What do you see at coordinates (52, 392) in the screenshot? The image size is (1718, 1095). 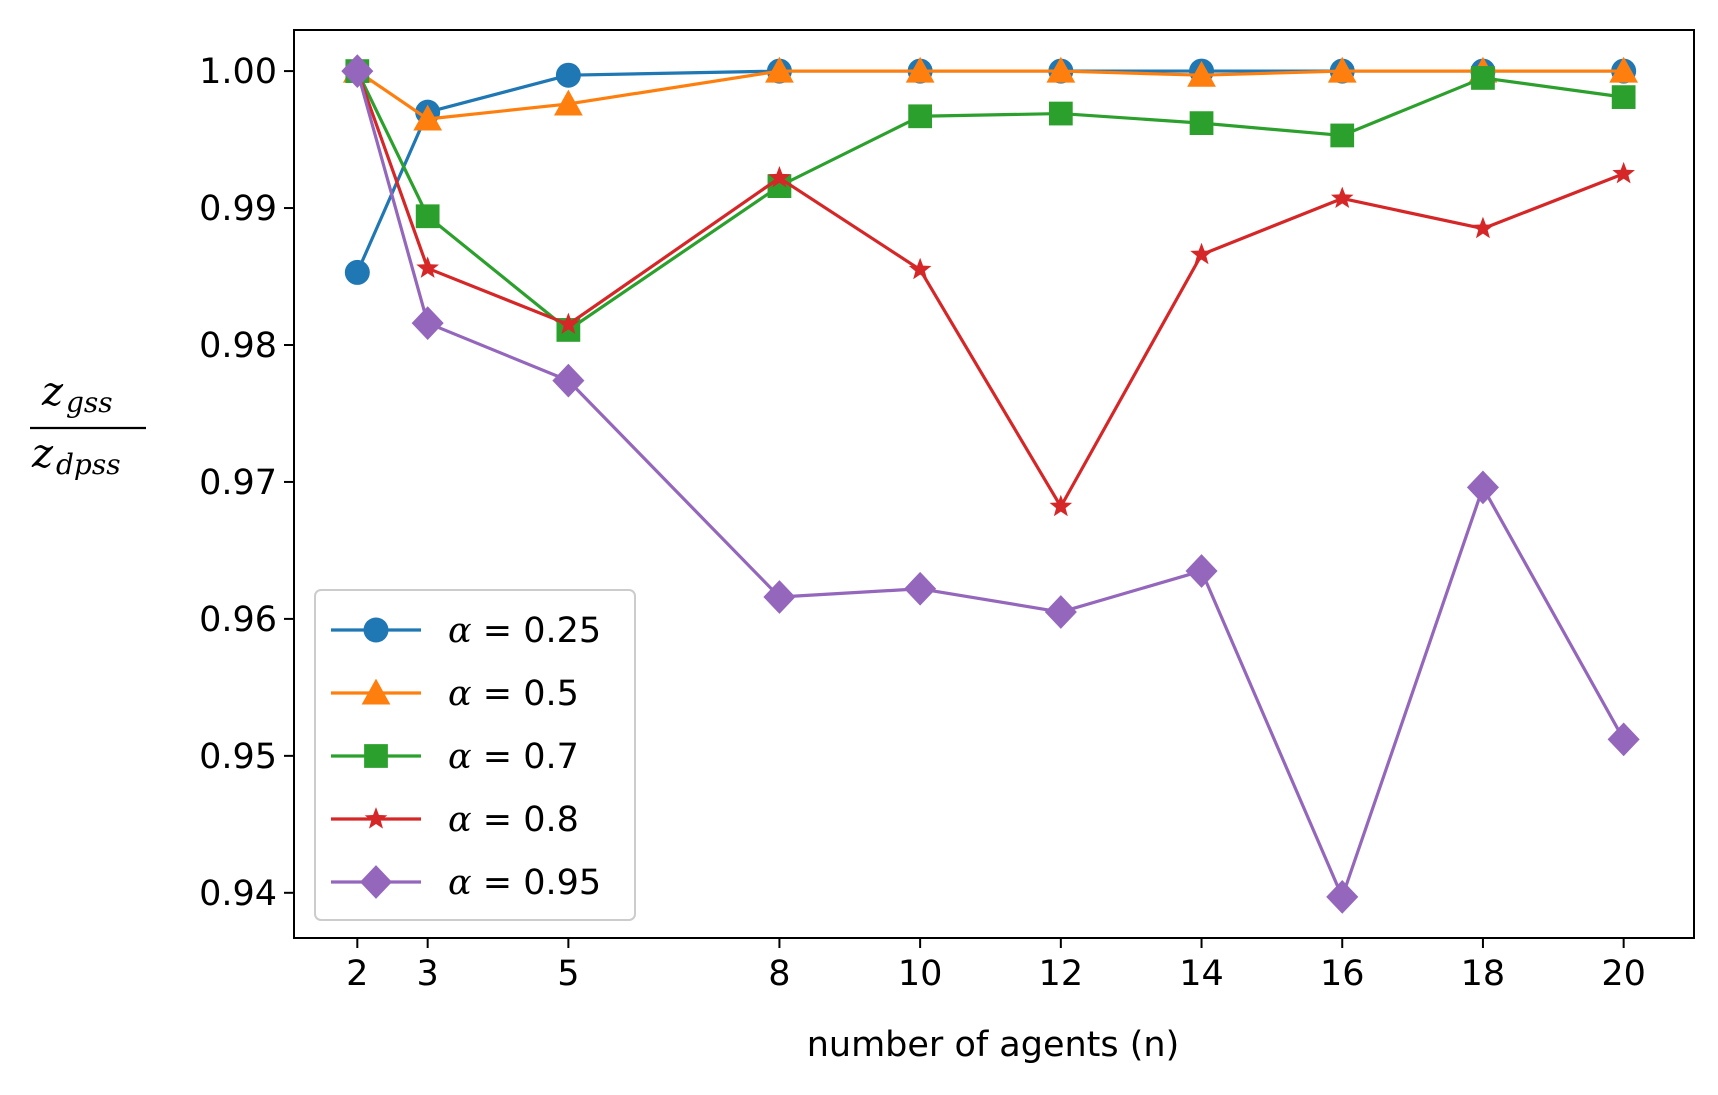 I see `y-label-numerator: z` at bounding box center [52, 392].